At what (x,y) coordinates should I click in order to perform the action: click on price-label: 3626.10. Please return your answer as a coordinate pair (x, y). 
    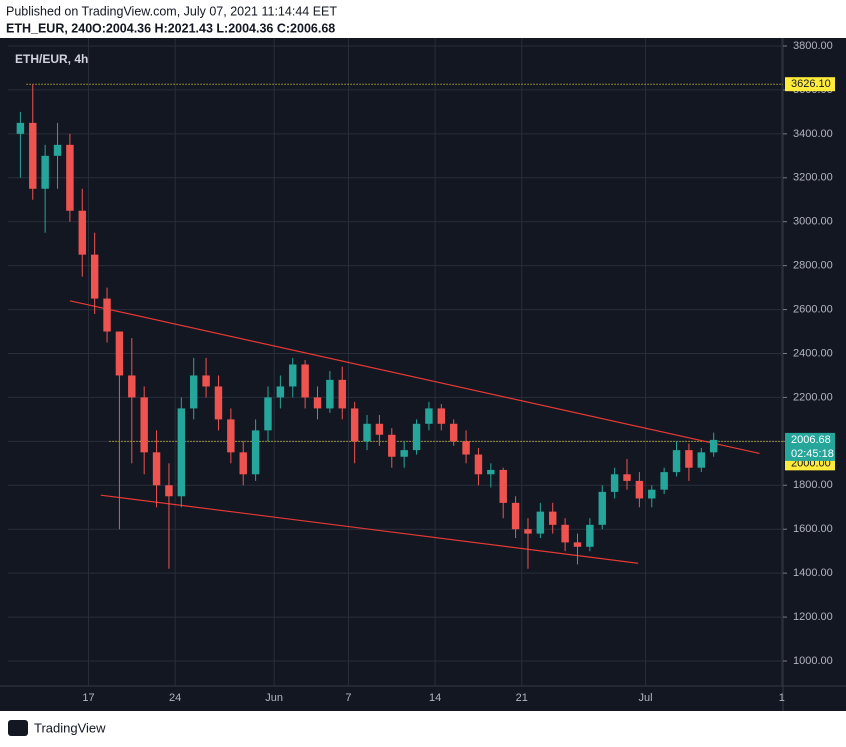
    Looking at the image, I should click on (811, 84).